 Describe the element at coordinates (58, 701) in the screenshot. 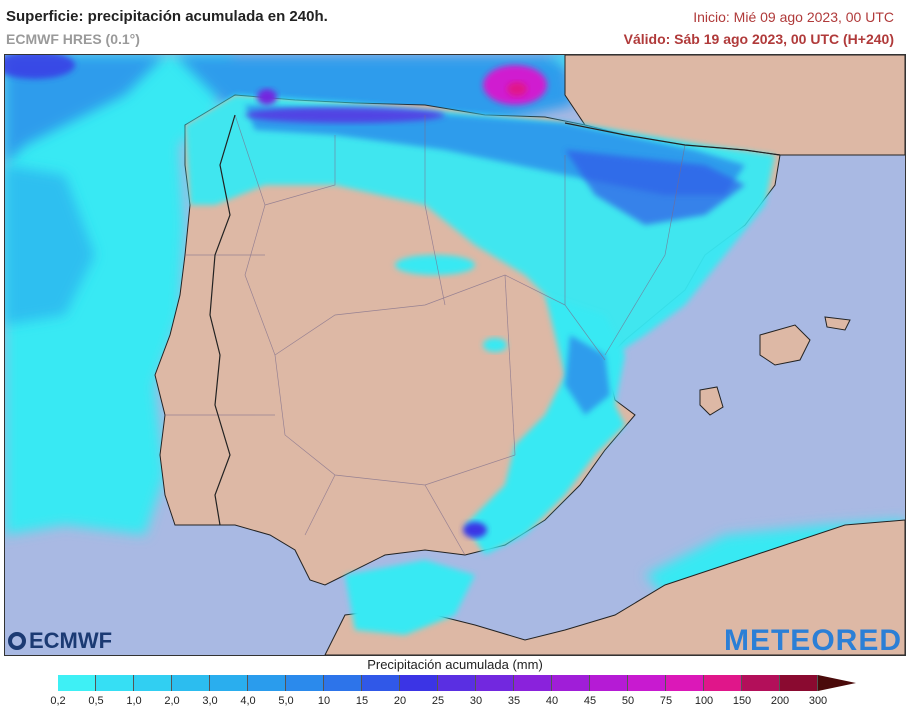

I see `legend-tick-label: 0,2` at that location.